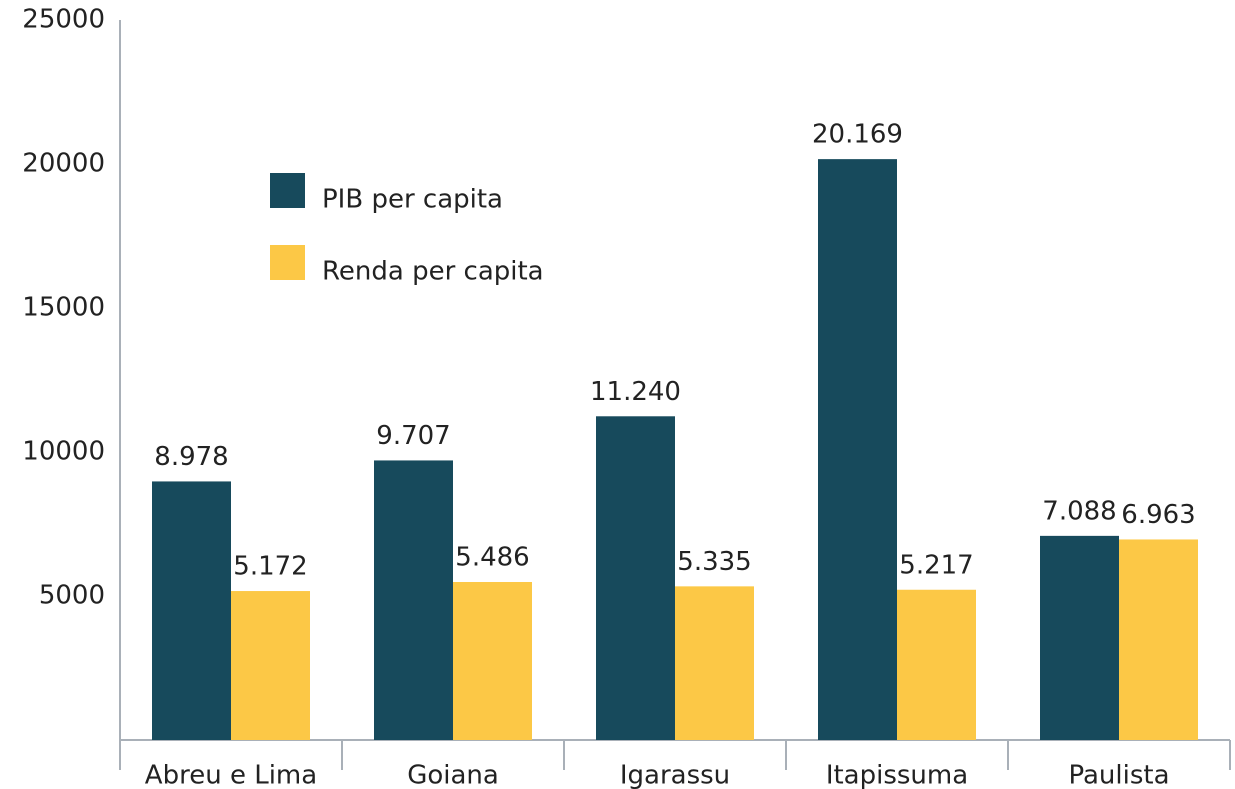 The width and height of the screenshot is (1235, 789). Describe the element at coordinates (63, 308) in the screenshot. I see `y-tick-label: 15000` at that location.